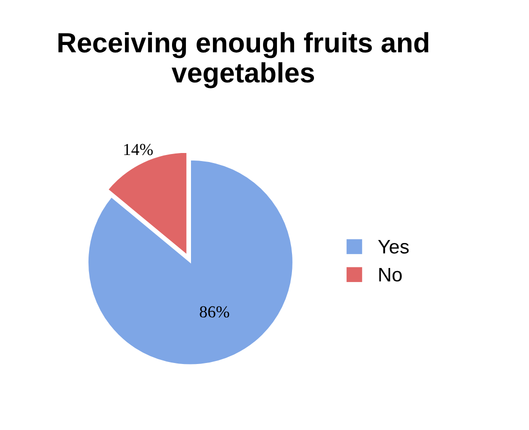 Image resolution: width=529 pixels, height=430 pixels. I want to click on legend-label: Yes, so click(393, 247).